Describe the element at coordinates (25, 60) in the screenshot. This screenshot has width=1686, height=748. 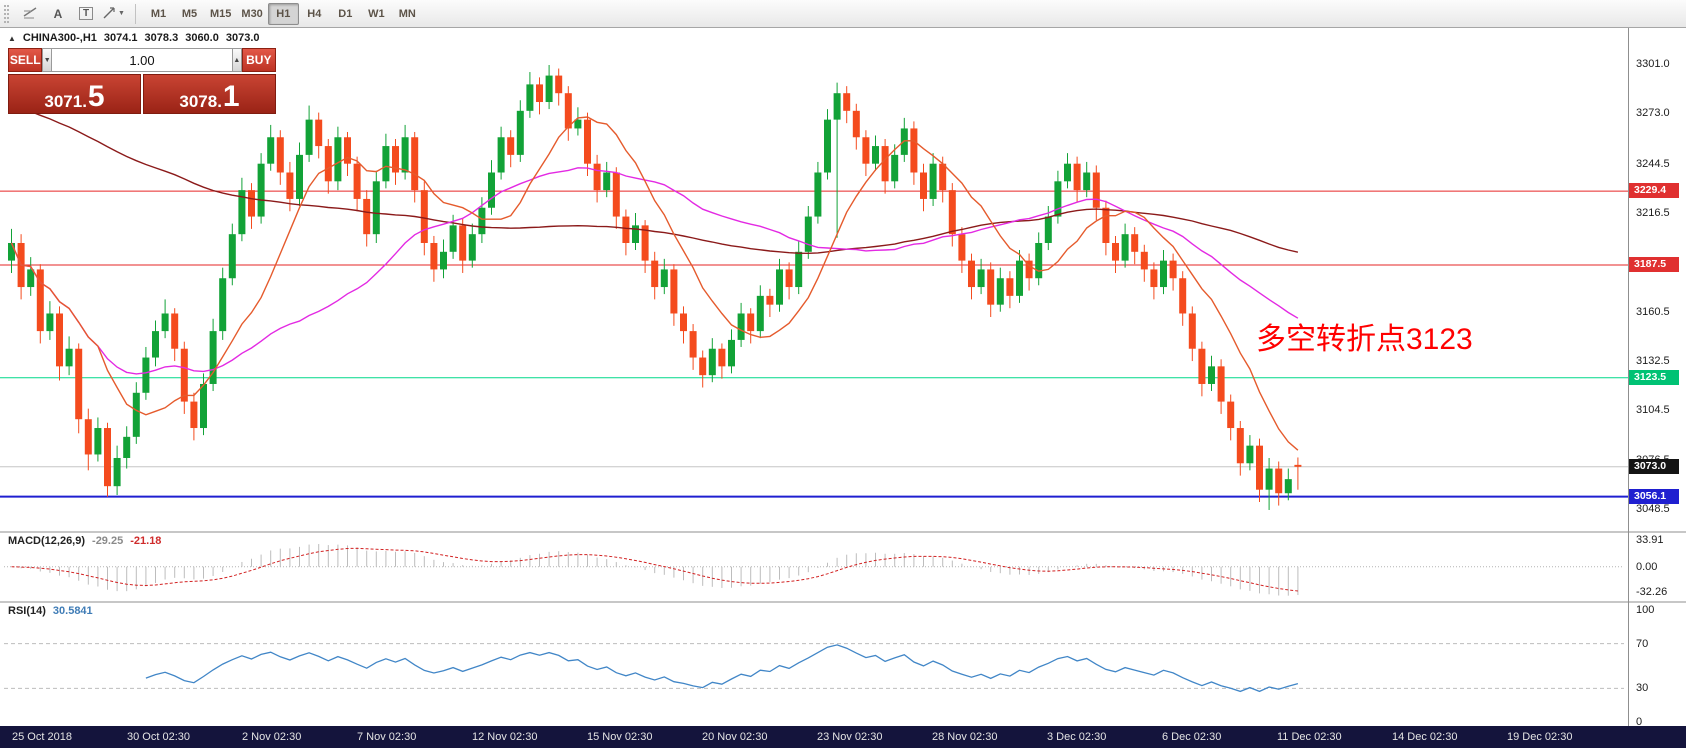
I see `sell-button: SELL` at that location.